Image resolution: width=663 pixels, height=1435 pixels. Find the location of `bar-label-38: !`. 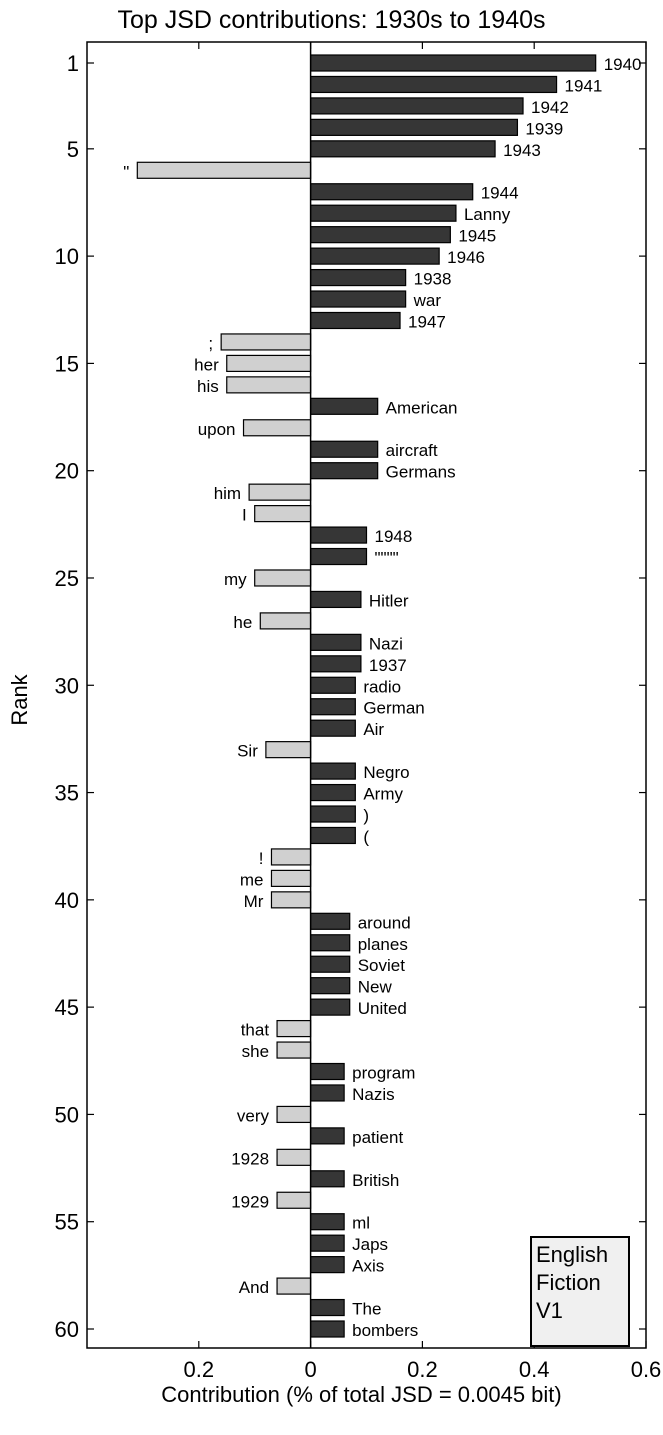

bar-label-38: ! is located at coordinates (261, 858).